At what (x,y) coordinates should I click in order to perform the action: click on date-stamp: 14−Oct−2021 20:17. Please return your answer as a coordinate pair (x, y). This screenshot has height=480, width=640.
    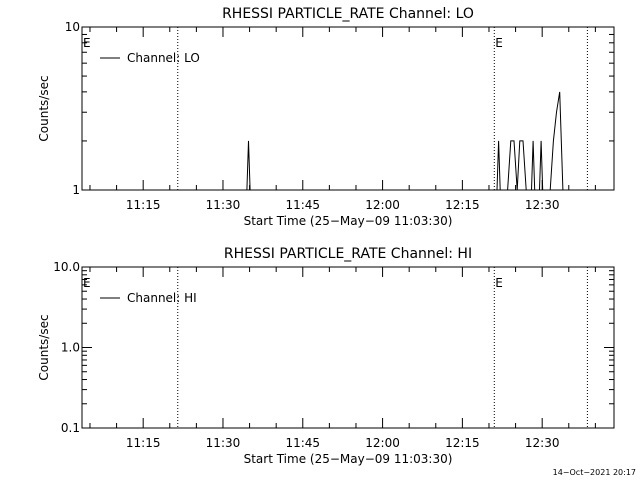
    Looking at the image, I should click on (594, 472).